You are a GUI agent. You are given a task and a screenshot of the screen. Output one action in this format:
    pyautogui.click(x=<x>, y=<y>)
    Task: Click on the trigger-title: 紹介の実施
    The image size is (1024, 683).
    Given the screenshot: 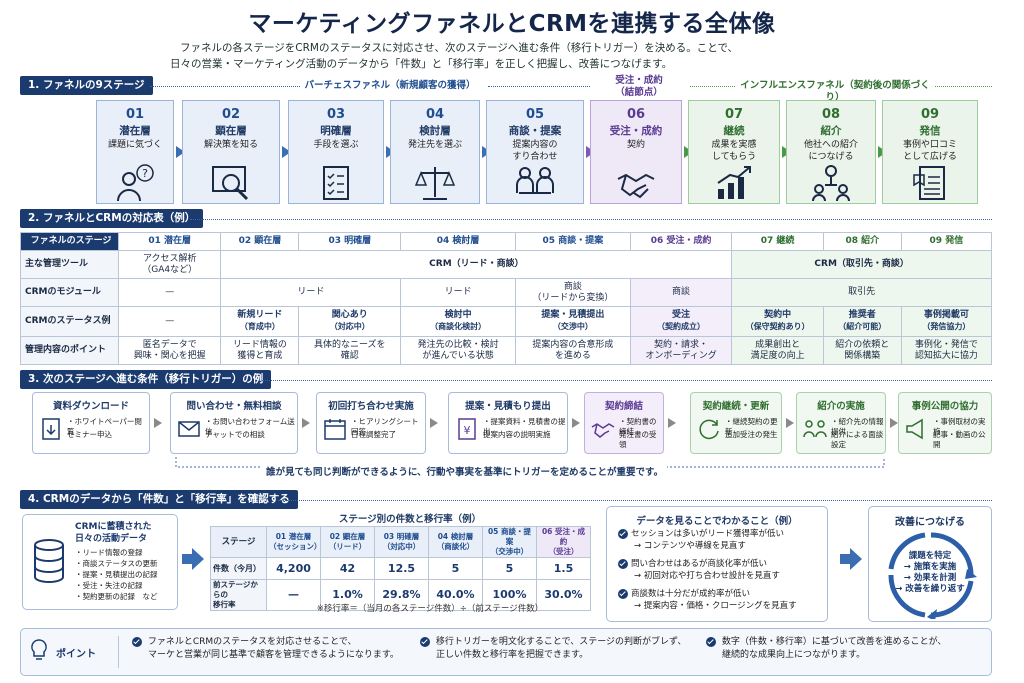 What is the action you would take?
    pyautogui.click(x=841, y=406)
    